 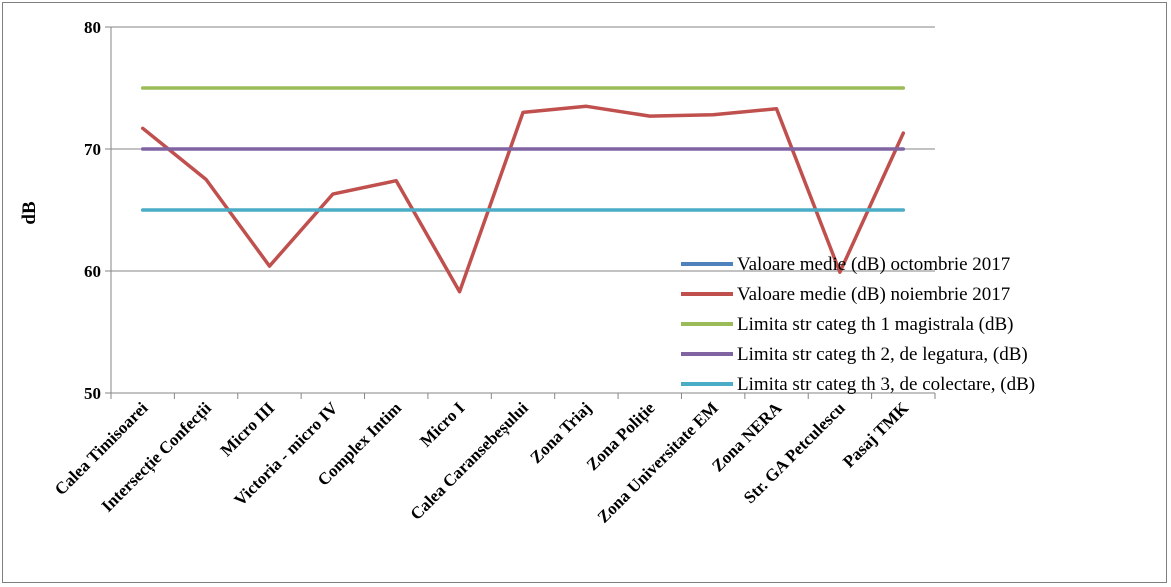 I want to click on x-tick-label: Micro III, so click(x=248, y=429).